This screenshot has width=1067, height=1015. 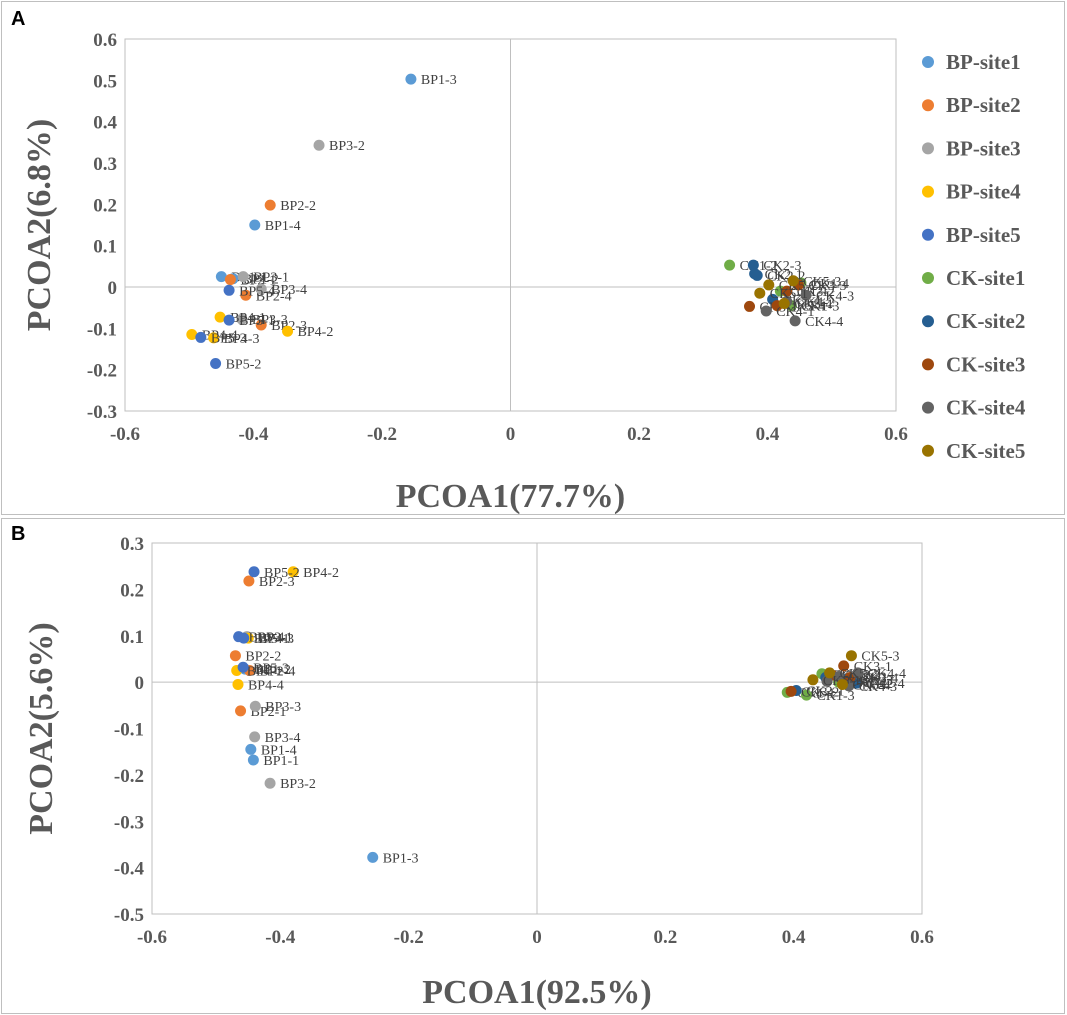 I want to click on b-y-tick-label: -0.5, so click(x=129, y=915).